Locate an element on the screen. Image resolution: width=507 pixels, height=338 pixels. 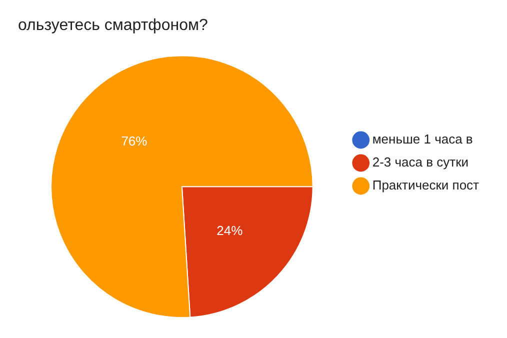
legend-label: 2-3 часа в сутки is located at coordinates (420, 162).